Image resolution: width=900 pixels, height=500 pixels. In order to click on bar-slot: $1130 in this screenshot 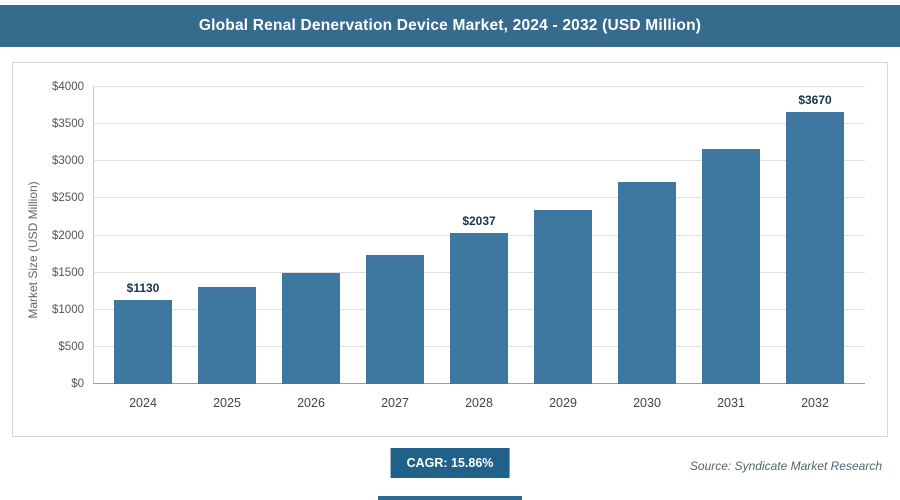, I will do `click(143, 235)`.